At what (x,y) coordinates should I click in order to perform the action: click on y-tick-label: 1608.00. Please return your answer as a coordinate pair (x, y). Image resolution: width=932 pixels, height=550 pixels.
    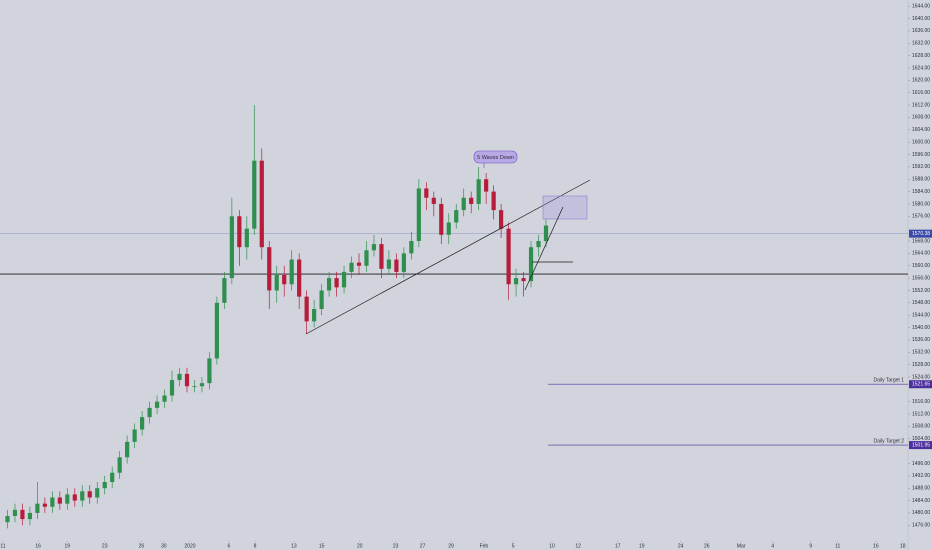
    Looking at the image, I should click on (921, 118).